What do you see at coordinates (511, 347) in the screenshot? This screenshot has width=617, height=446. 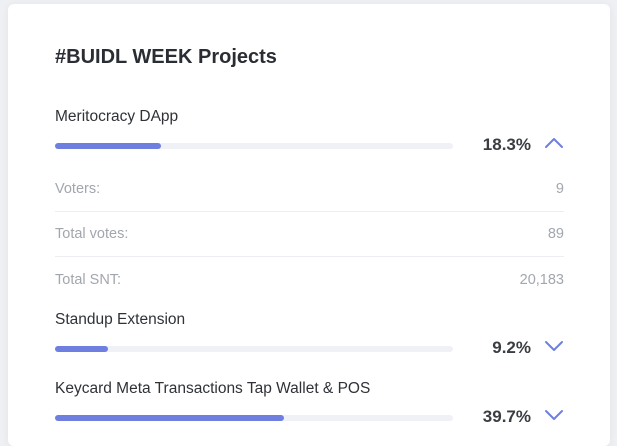 I see `percent-label: 9.2%` at bounding box center [511, 347].